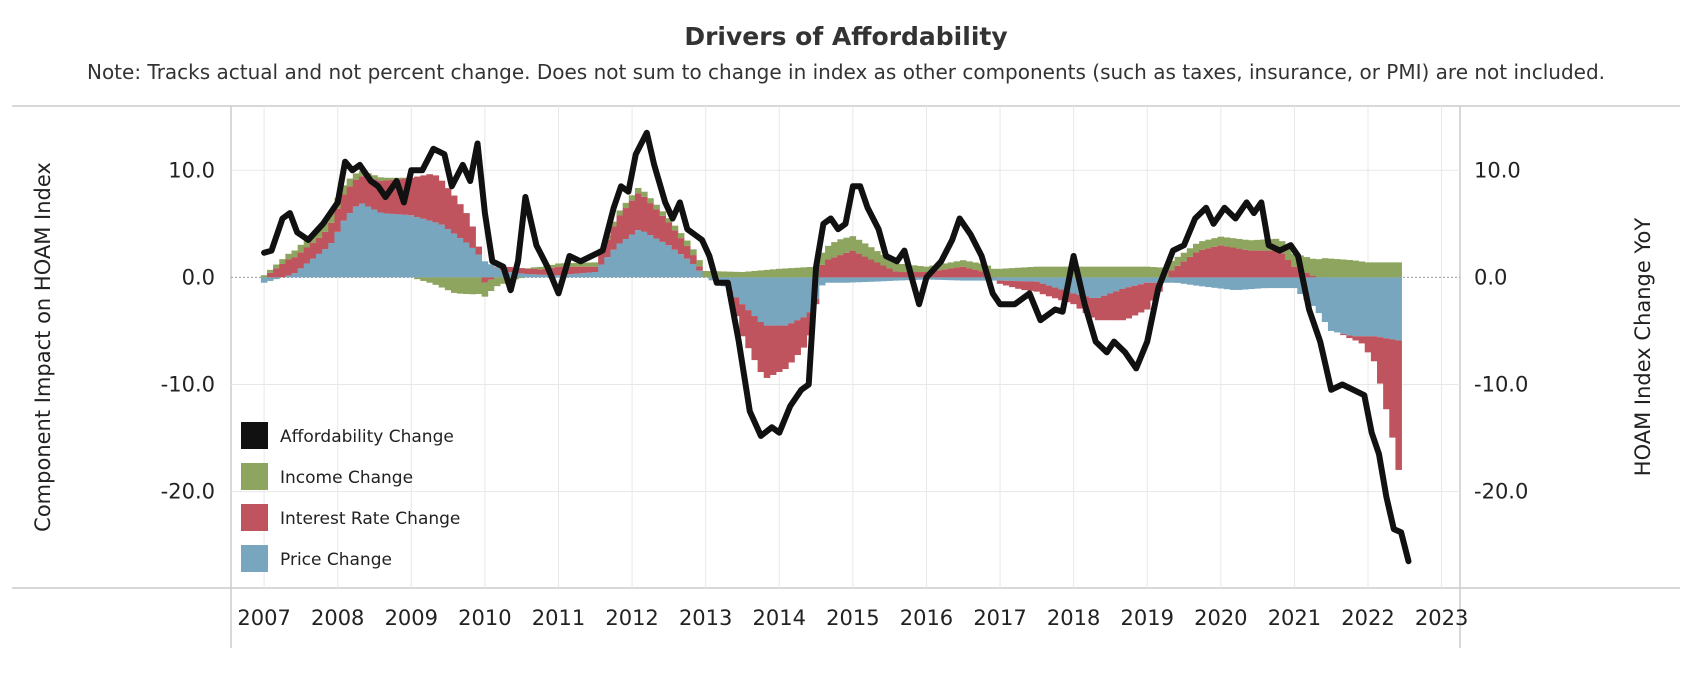 The width and height of the screenshot is (1692, 678). I want to click on x-tick-label: 2012, so click(631, 618).